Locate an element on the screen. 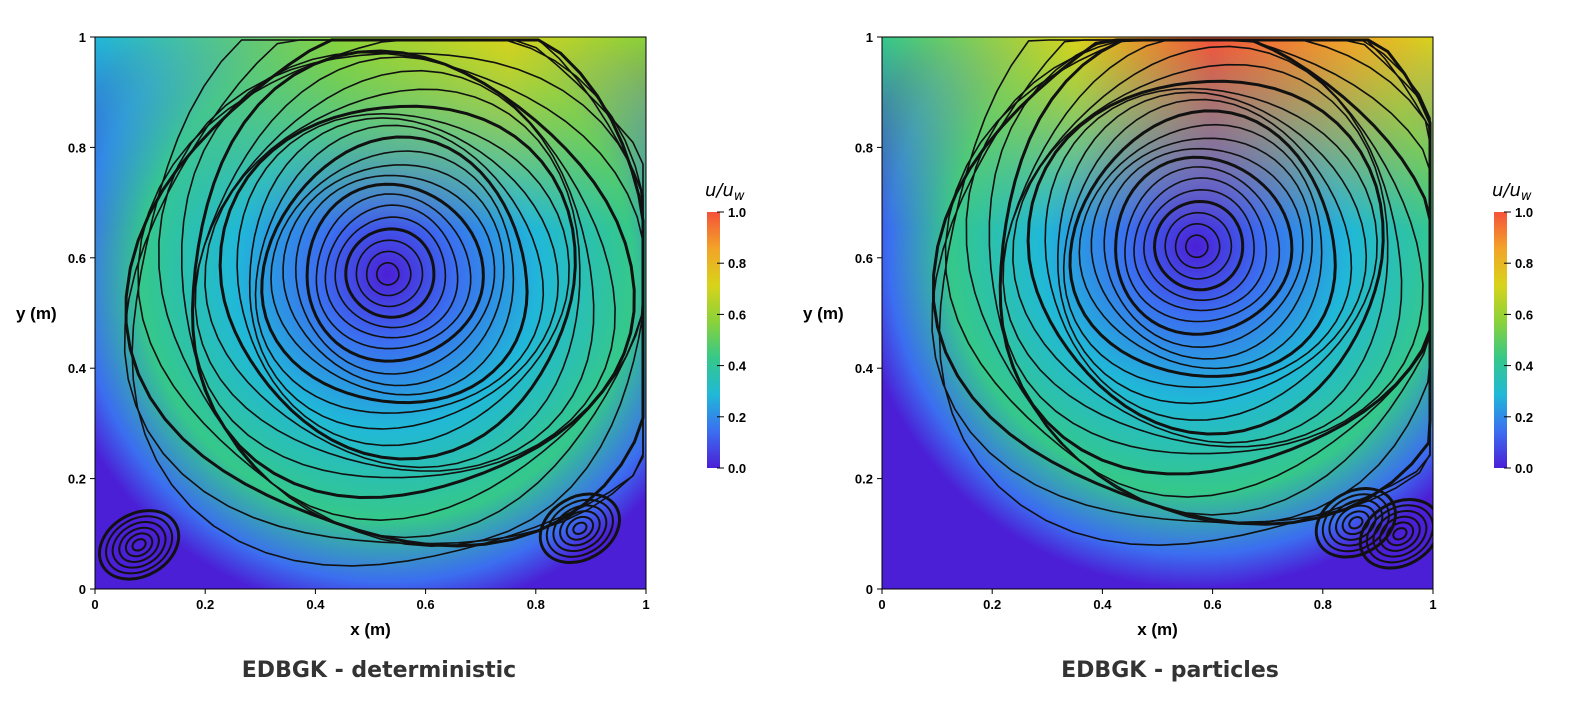 This screenshot has width=1574, height=702. x-tick-label: 0.6 is located at coordinates (1213, 604).